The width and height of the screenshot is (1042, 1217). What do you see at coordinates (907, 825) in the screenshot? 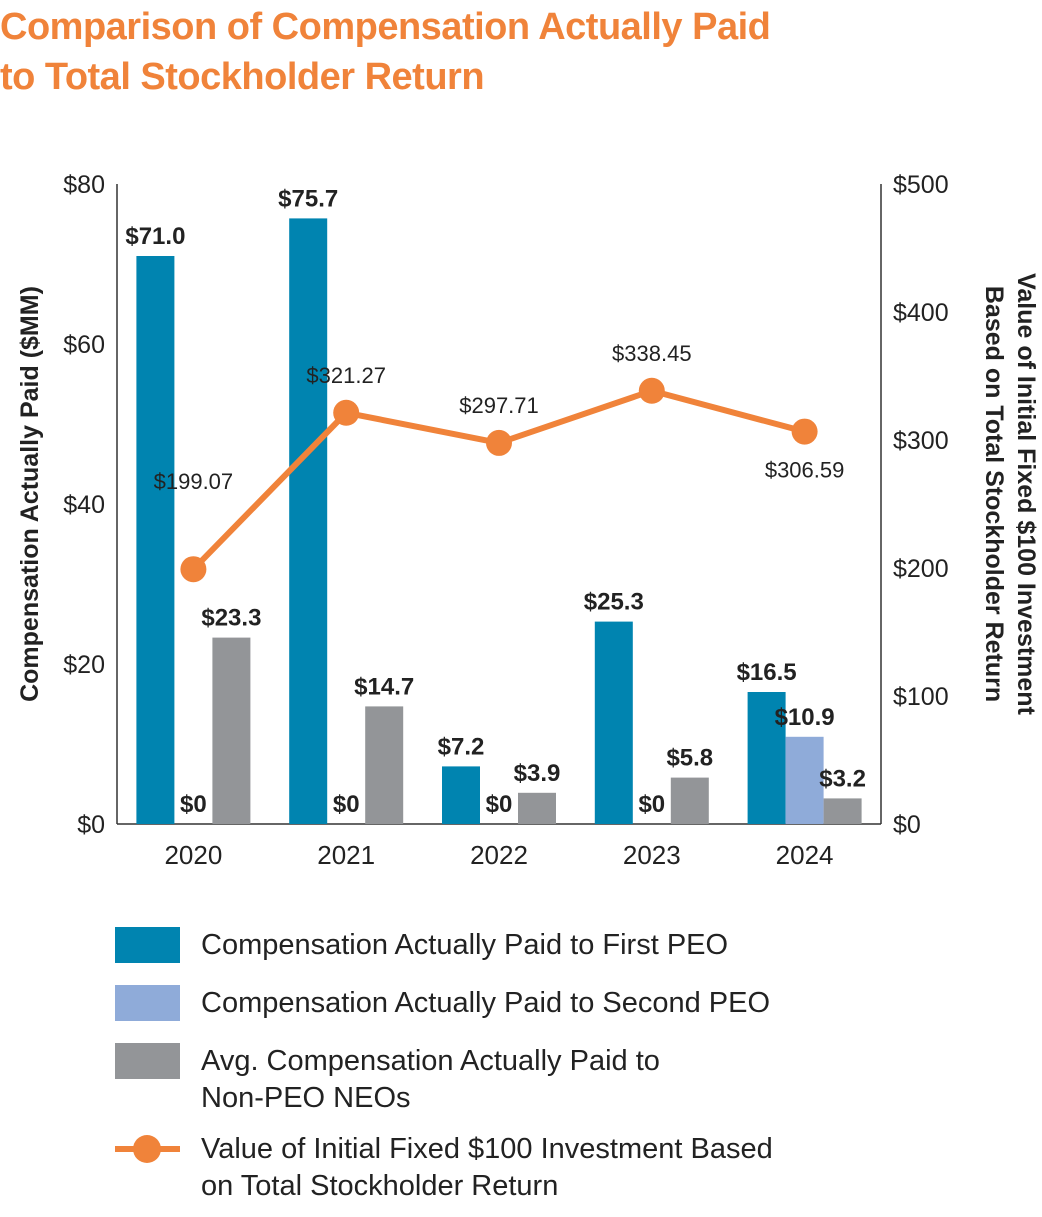
I see `y-tick-right-label: $0` at bounding box center [907, 825].